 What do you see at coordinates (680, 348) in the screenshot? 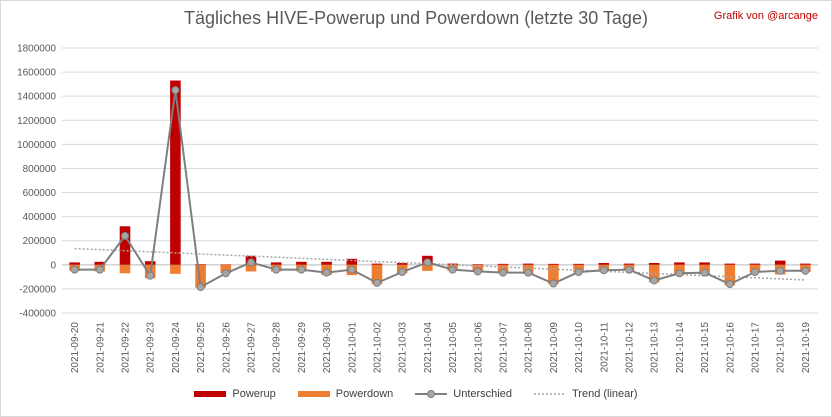
I see `x-tick-label: 2021-10-14` at bounding box center [680, 348].